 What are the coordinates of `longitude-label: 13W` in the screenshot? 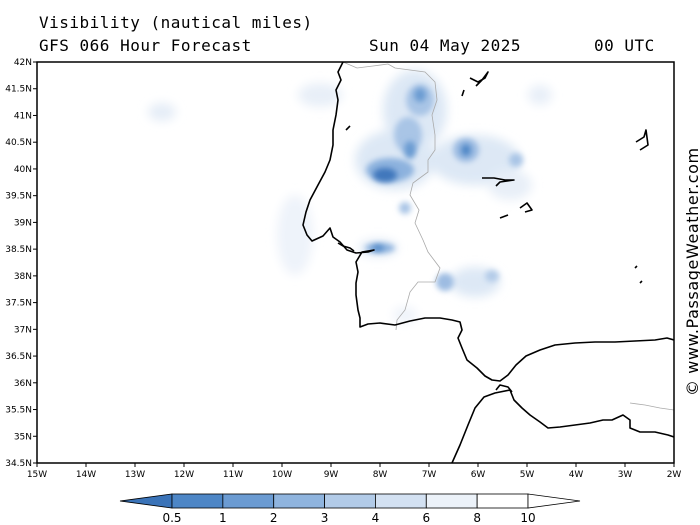 It's located at (135, 475).